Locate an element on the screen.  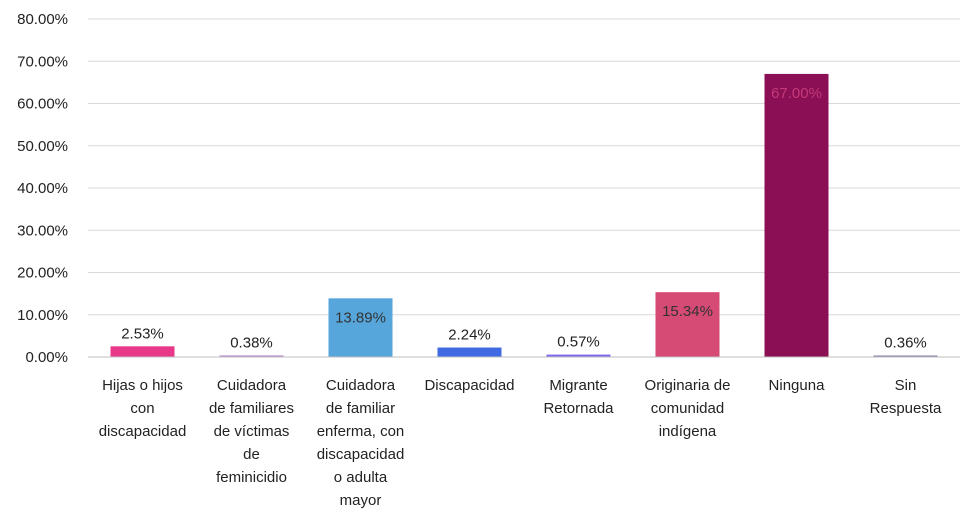
x-tick-label-line: Retornada is located at coordinates (578, 408).